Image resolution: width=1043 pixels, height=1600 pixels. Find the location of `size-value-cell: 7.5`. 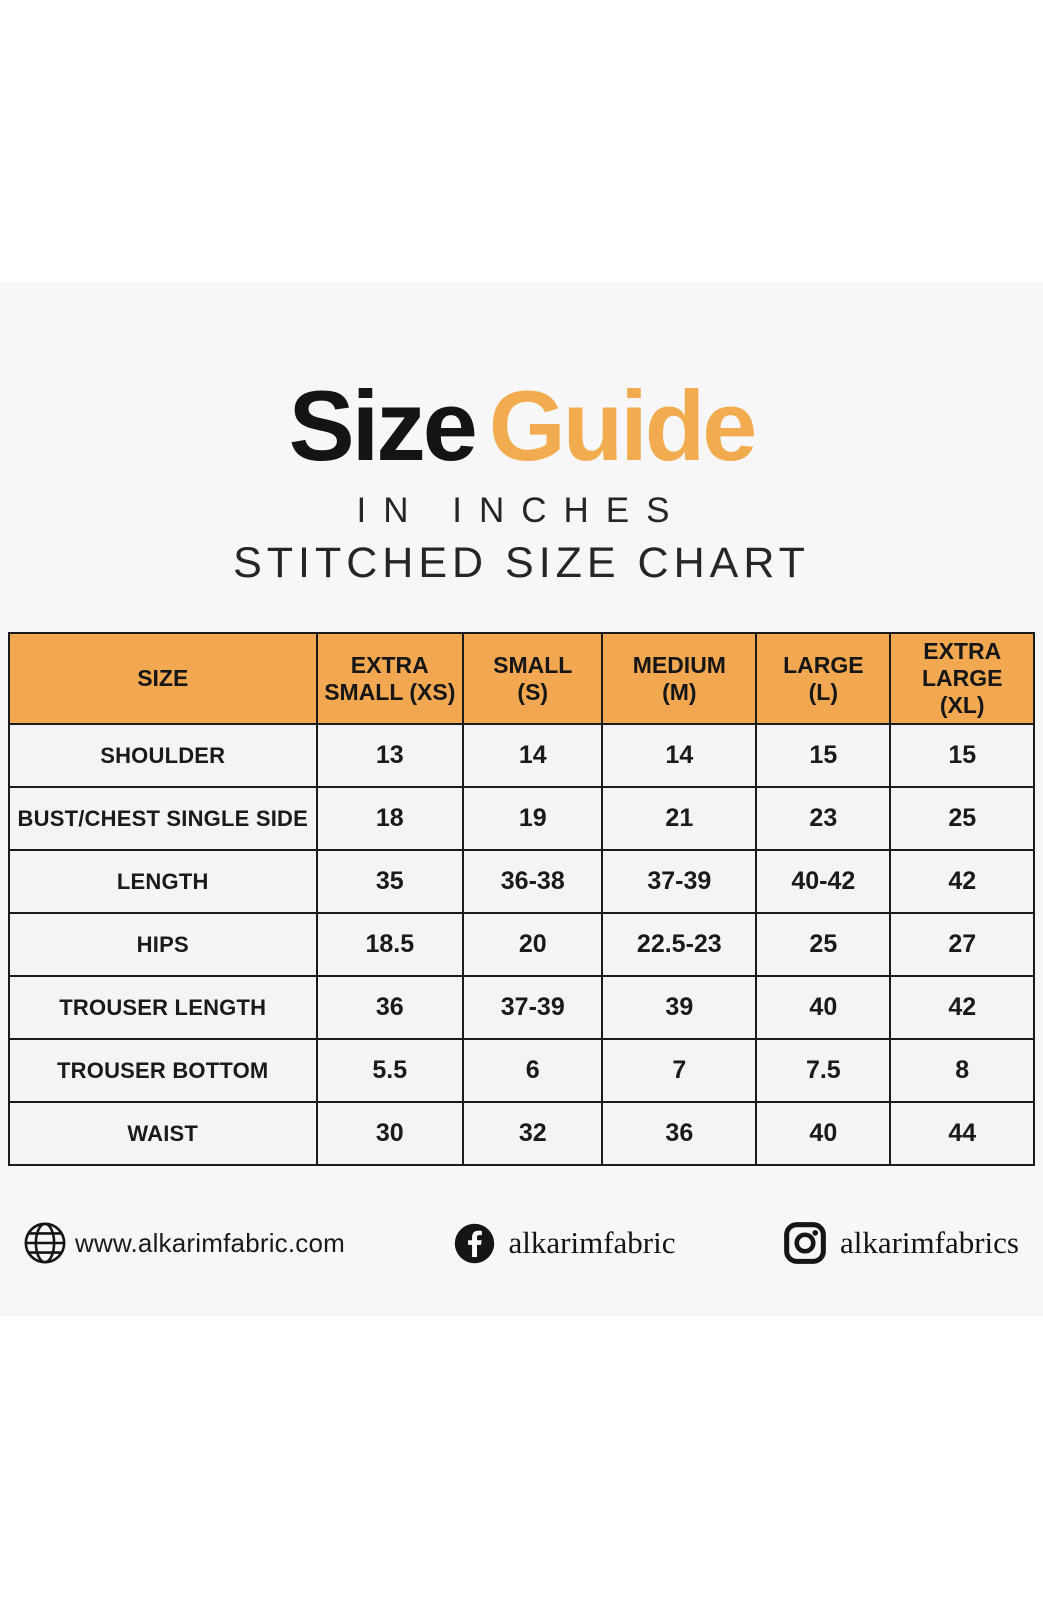

size-value-cell: 7.5 is located at coordinates (823, 1071).